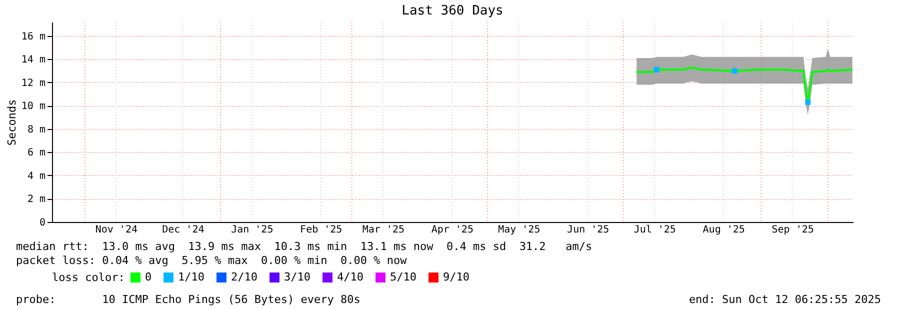 This screenshot has width=897, height=310. What do you see at coordinates (11, 122) in the screenshot?
I see `y-axis-title: Seconds` at bounding box center [11, 122].